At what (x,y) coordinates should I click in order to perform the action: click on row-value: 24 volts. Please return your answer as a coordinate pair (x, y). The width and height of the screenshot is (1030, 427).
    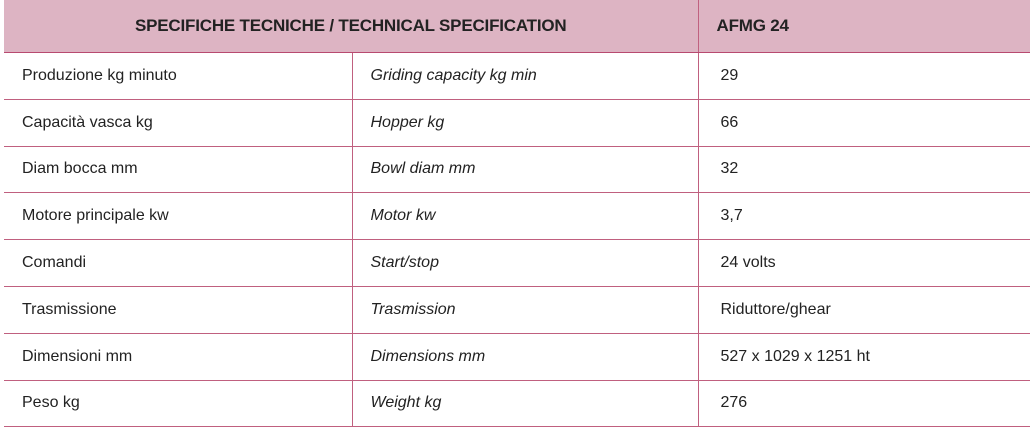
    Looking at the image, I should click on (863, 263).